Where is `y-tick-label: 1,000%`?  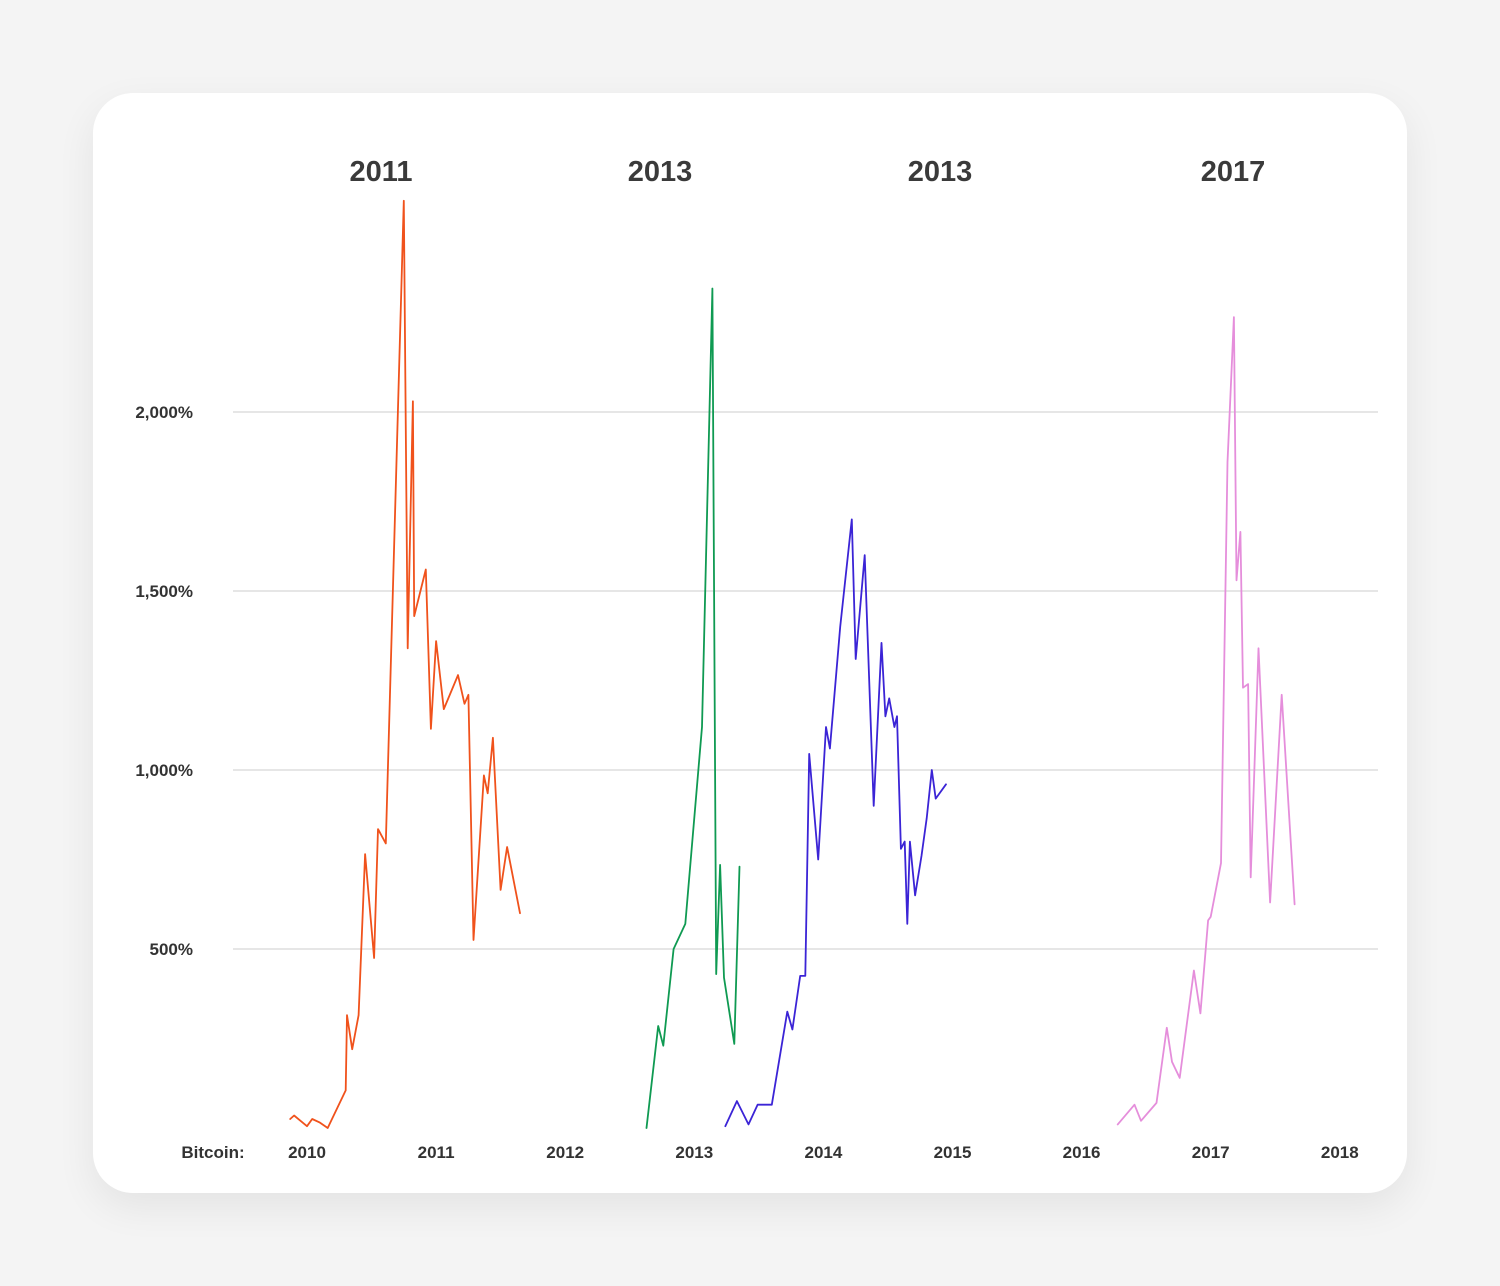
y-tick-label: 1,000% is located at coordinates (164, 770).